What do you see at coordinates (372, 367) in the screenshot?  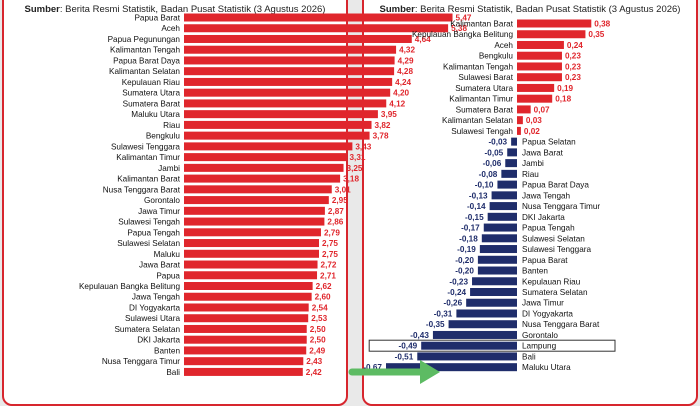 I see `value-label: -0,67` at bounding box center [372, 367].